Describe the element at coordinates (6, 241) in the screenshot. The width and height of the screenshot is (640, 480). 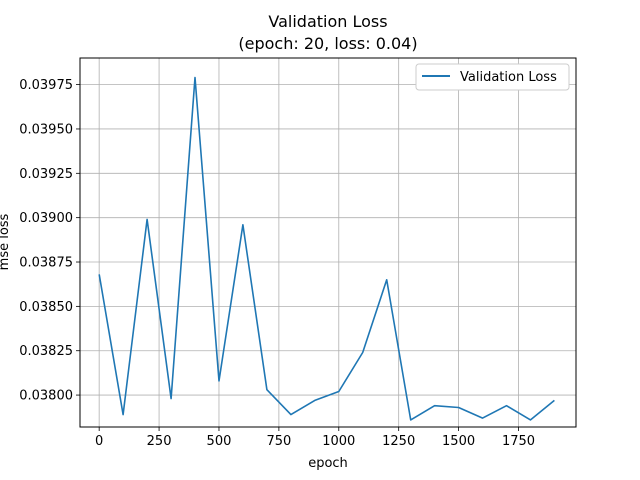
I see `y-axis-label: mse loss` at that location.